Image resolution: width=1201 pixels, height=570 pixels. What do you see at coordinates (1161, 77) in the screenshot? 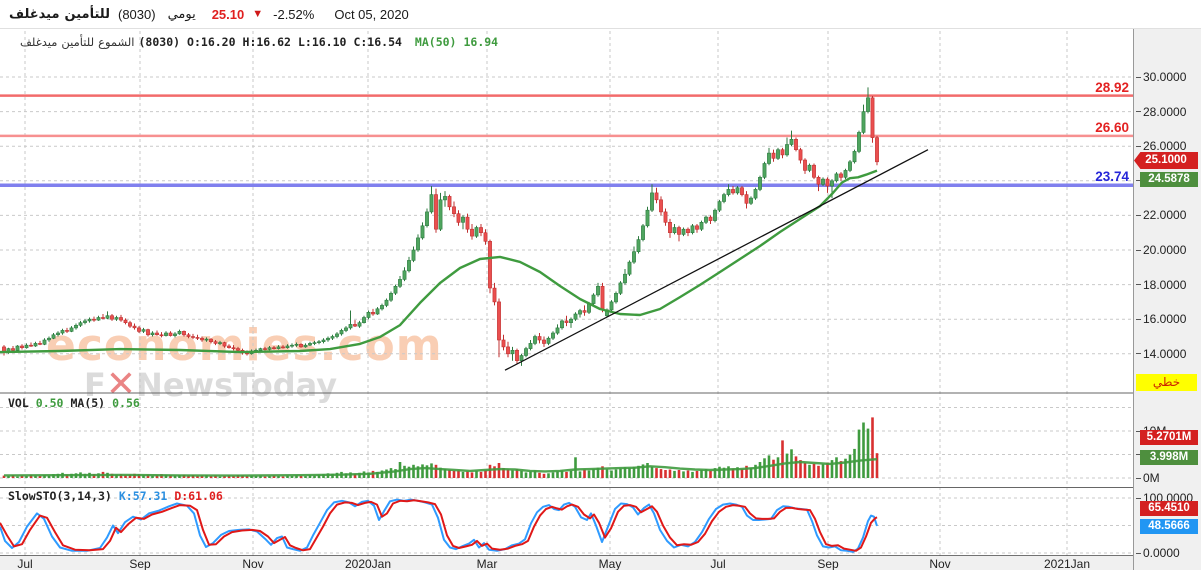
I see `price-tick-30.0000: 30.0000` at bounding box center [1161, 77].